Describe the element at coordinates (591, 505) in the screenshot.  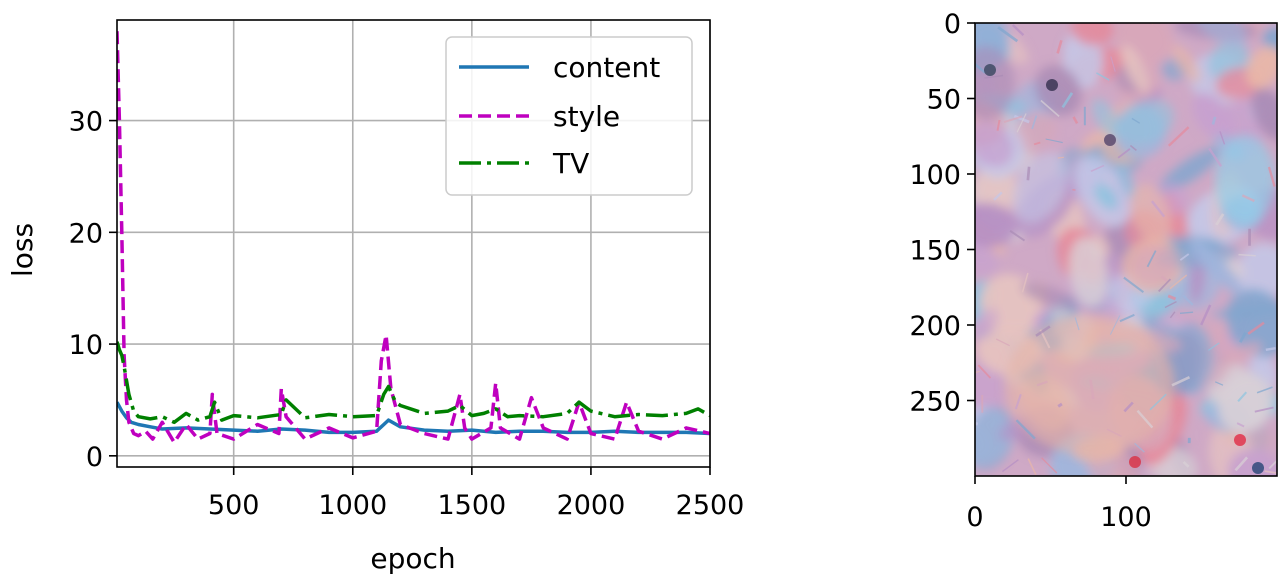
I see `x-tick-label: 2000` at that location.